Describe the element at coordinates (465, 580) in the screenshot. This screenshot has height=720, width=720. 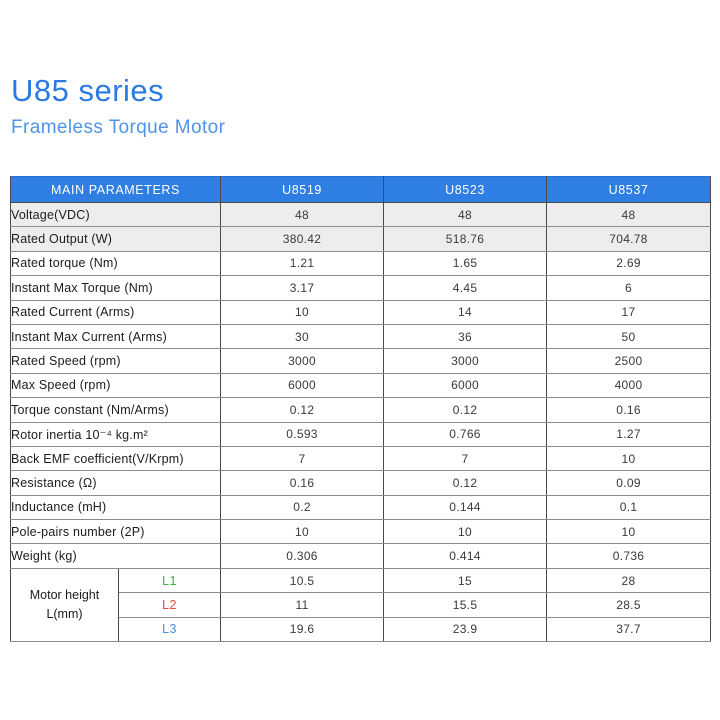
I see `motor-height-value: 15` at that location.